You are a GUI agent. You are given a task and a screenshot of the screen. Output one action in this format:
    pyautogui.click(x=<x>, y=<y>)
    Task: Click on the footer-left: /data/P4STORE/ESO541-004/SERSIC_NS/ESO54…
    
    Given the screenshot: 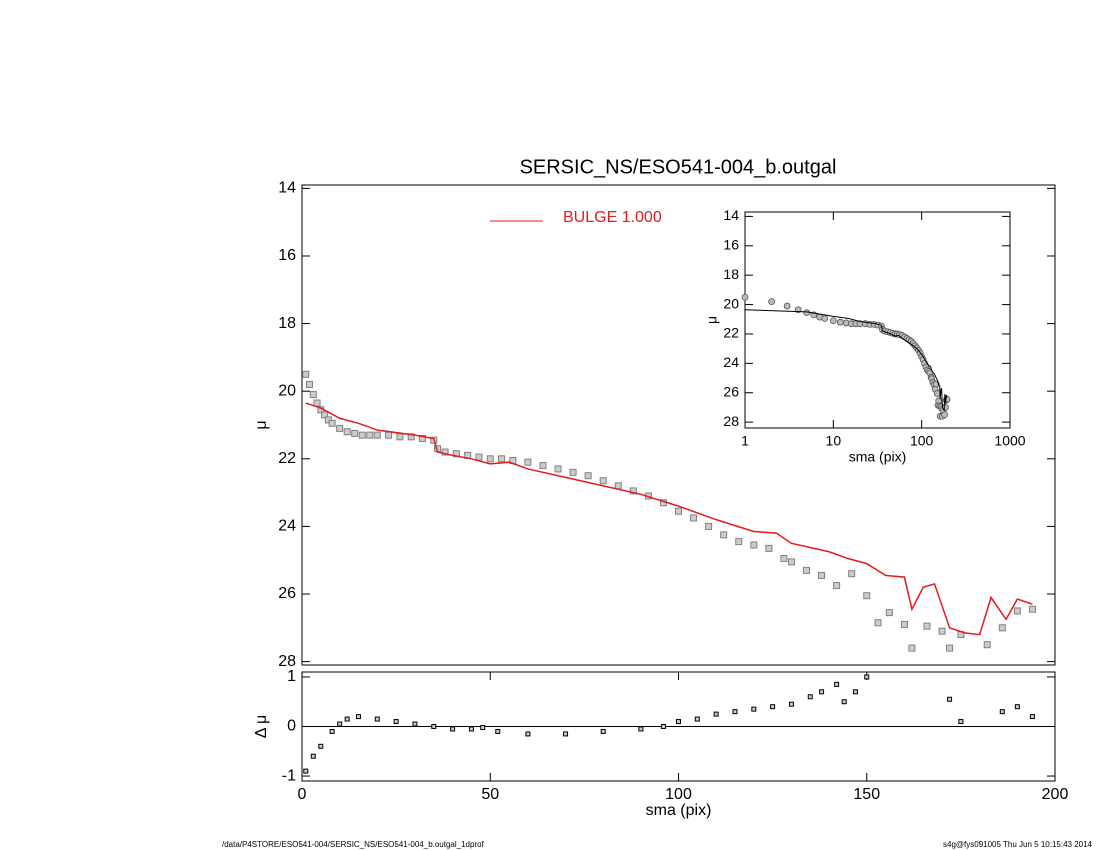 What is the action you would take?
    pyautogui.click(x=353, y=844)
    